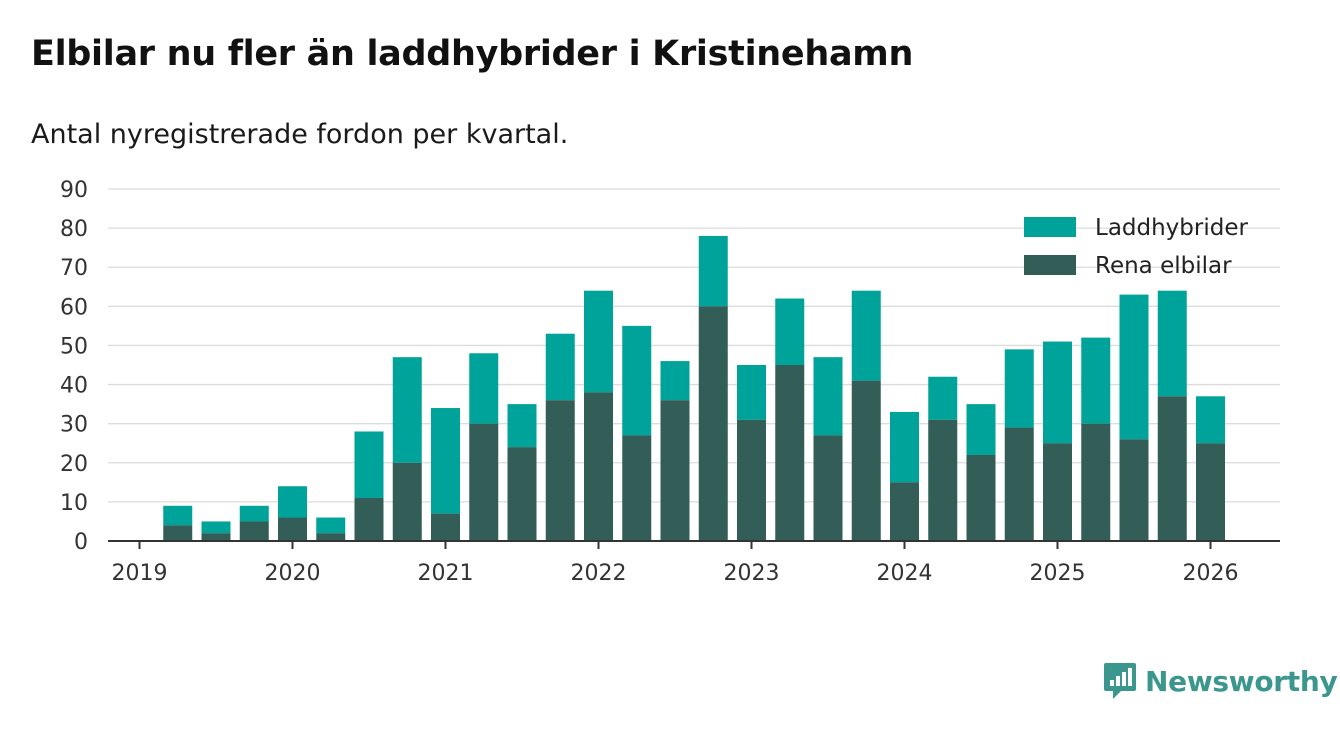 The width and height of the screenshot is (1340, 733). Describe the element at coordinates (1241, 681) in the screenshot. I see `brand-name: Newsworthy` at that location.